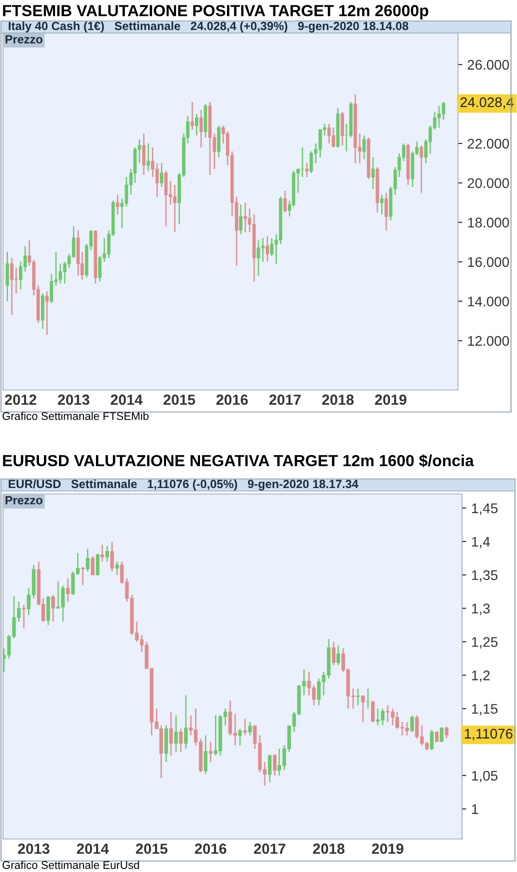 This screenshot has height=872, width=517. I want to click on y-tick-label: 14.000, so click(488, 301).